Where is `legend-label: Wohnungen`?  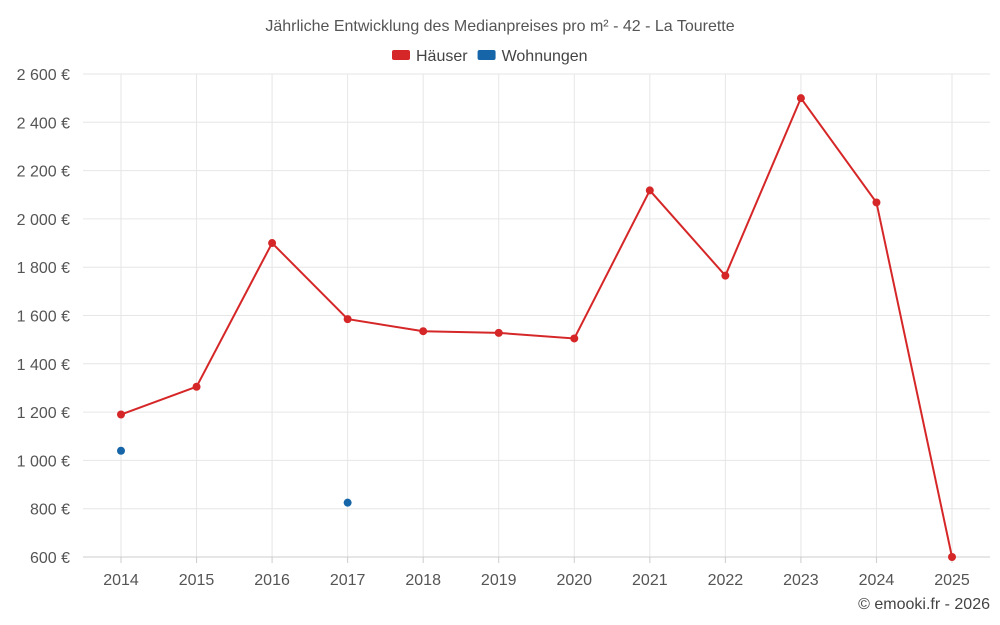
legend-label: Wohnungen is located at coordinates (545, 56).